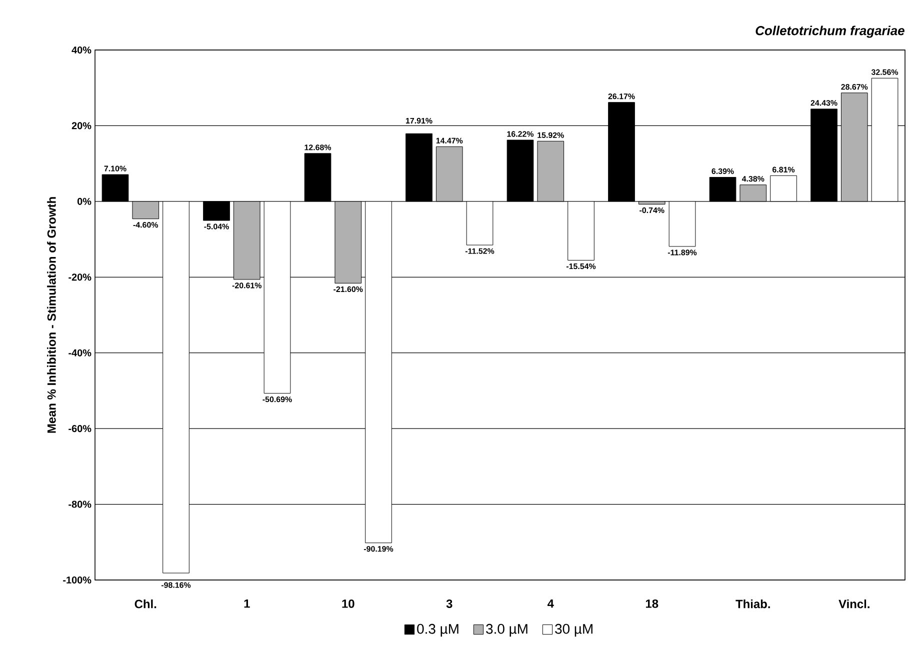  What do you see at coordinates (449, 603) in the screenshot?
I see `x-tick-label: 3` at bounding box center [449, 603].